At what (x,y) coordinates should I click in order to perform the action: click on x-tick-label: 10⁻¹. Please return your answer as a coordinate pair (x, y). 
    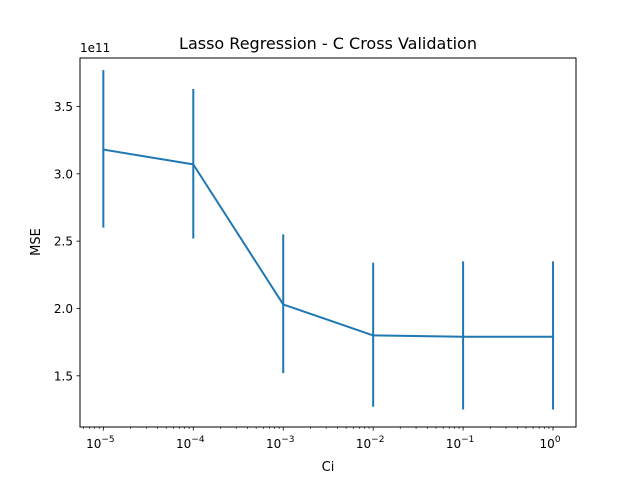
    Looking at the image, I should click on (460, 443).